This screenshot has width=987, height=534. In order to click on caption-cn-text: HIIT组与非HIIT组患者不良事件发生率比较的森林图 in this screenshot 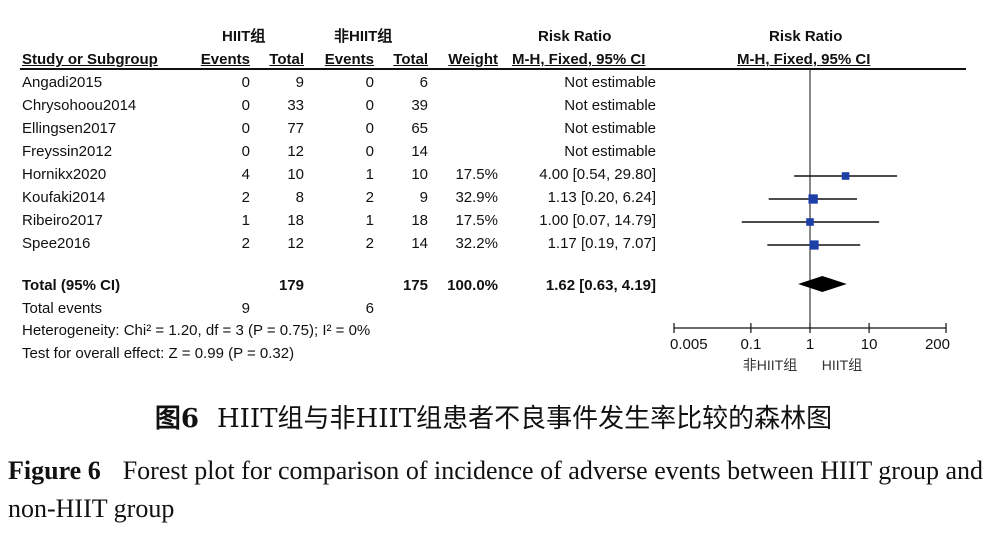, I will do `click(524, 419)`.